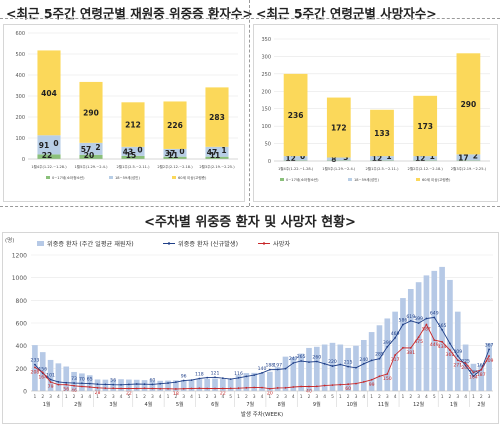  What do you see at coordinates (250, 222) in the screenshot?
I see `bottom-chart-title: <주차별 위중증 환자 및 사망자 현황>` at bounding box center [250, 222].